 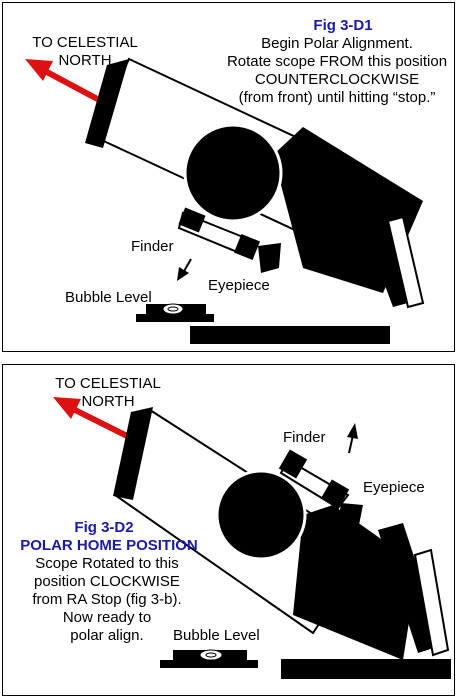 I want to click on note-line-5: polar align., so click(x=107, y=635).